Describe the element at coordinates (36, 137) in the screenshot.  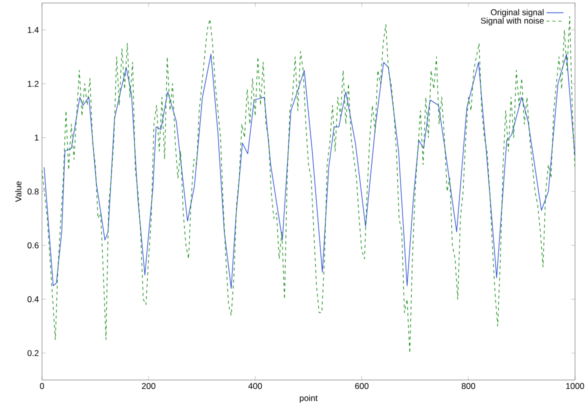
I see `y-tick-label: 1` at that location.